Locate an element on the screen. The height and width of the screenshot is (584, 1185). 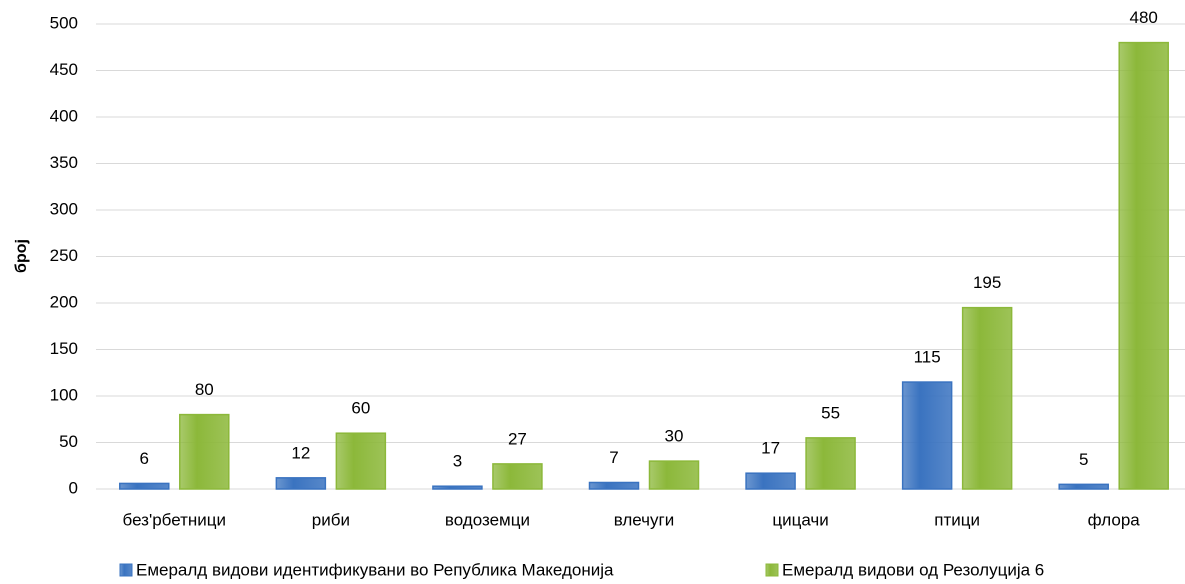
data-label: 55 is located at coordinates (830, 412).